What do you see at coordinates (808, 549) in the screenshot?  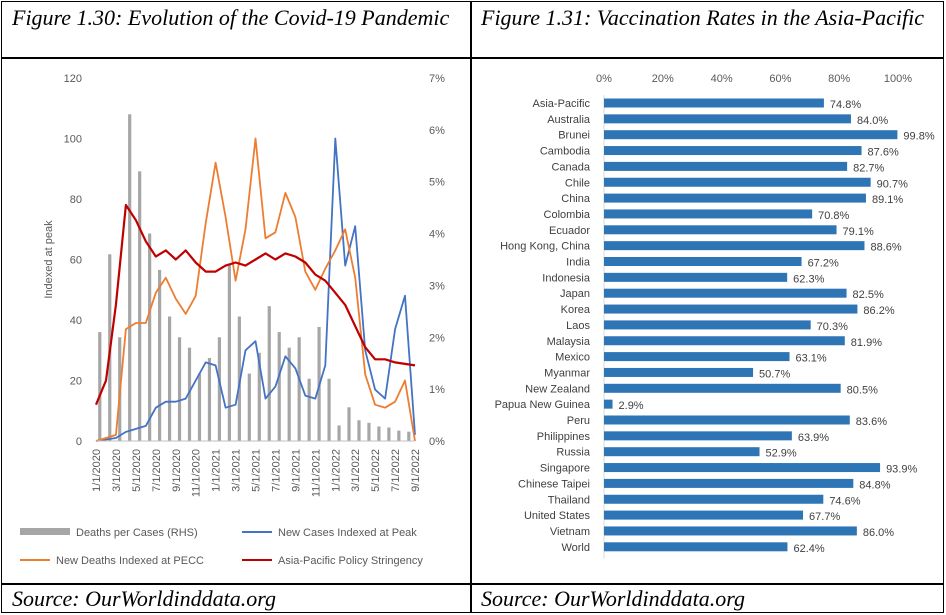 I see `value-label: 62.4%` at bounding box center [808, 549].